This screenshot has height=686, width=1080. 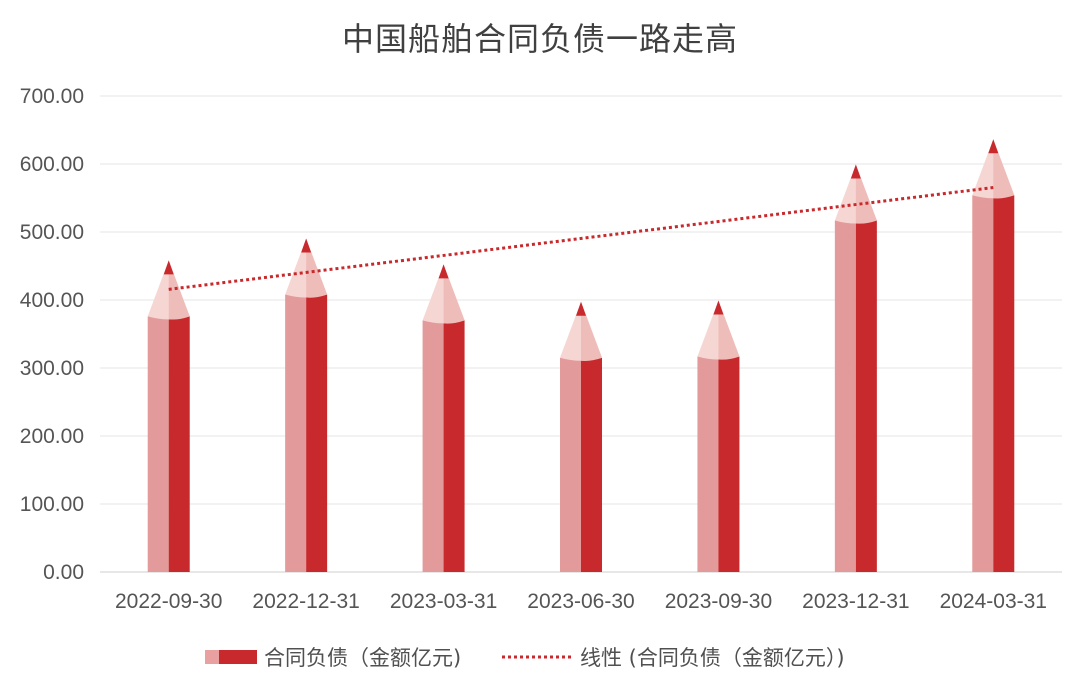 I want to click on x-tick-label: 2023-09-30, so click(x=718, y=601).